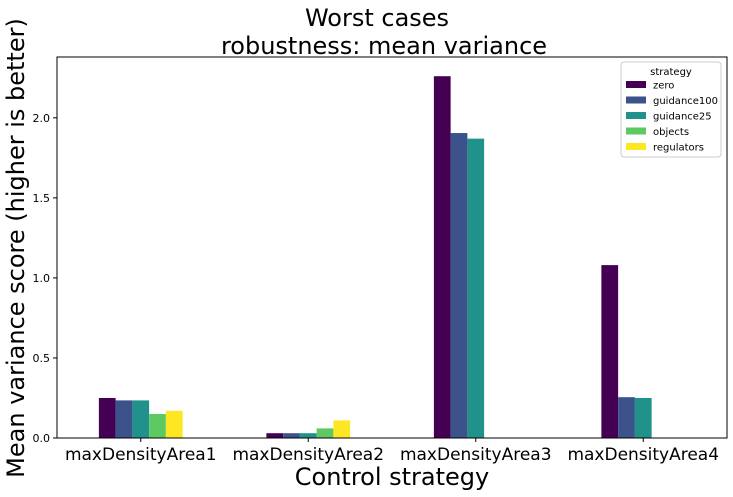 The width and height of the screenshot is (733, 497). I want to click on bar-guidance100-maxDensityArea3, so click(459, 286).